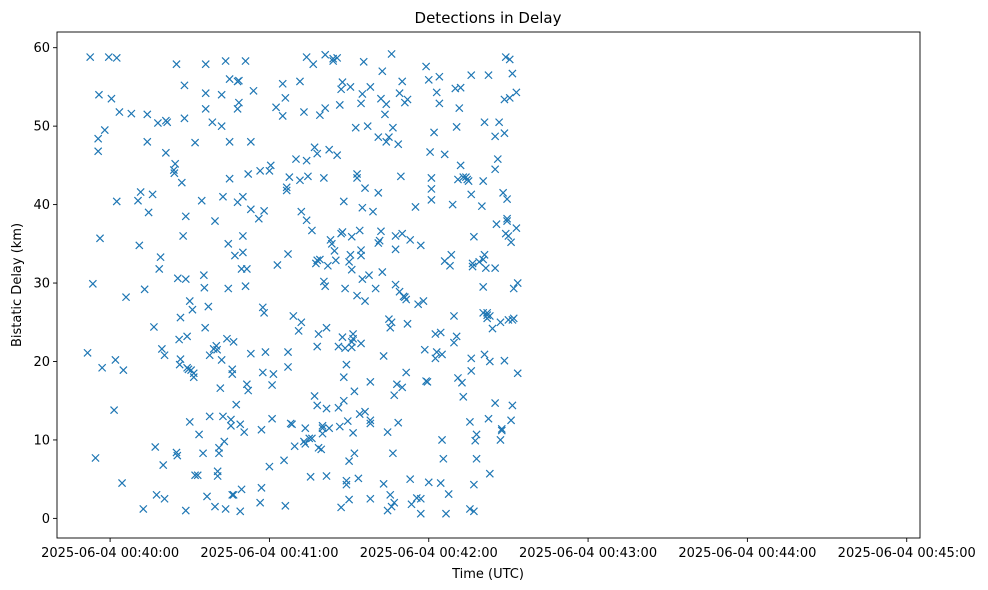 Image resolution: width=988 pixels, height=590 pixels. Describe the element at coordinates (110, 553) in the screenshot. I see `x-tick-label: 2025-06-04 00:40:00` at that location.